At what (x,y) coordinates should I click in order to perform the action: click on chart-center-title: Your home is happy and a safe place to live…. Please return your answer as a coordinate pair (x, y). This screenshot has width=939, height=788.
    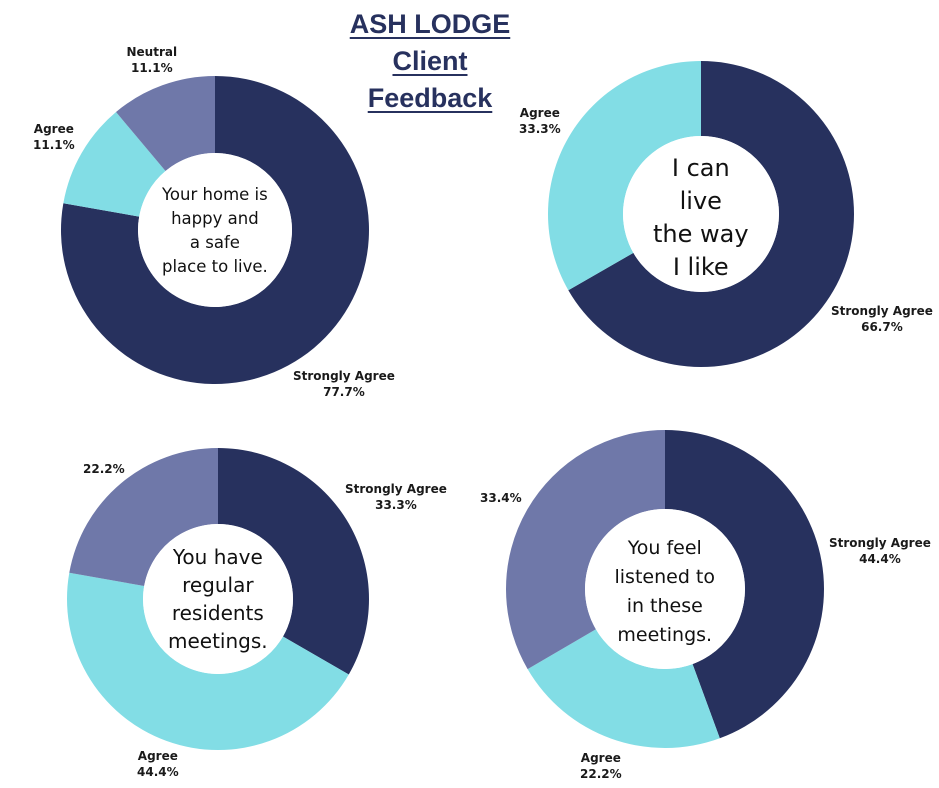
    Looking at the image, I should click on (215, 231).